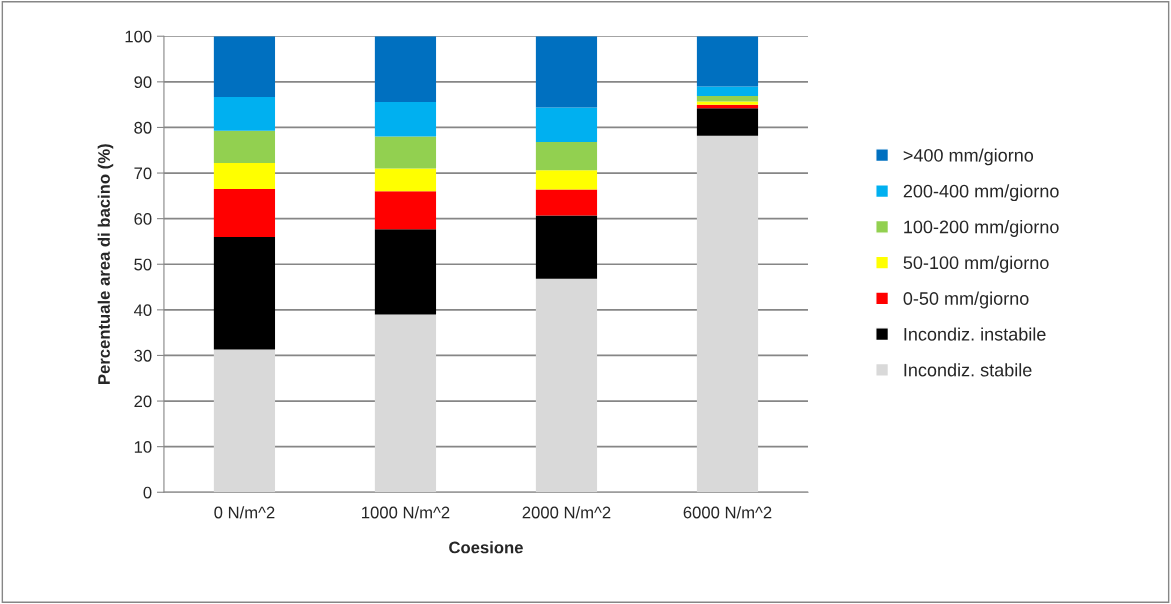 The width and height of the screenshot is (1171, 604). I want to click on y-tick-label: 70, so click(143, 173).